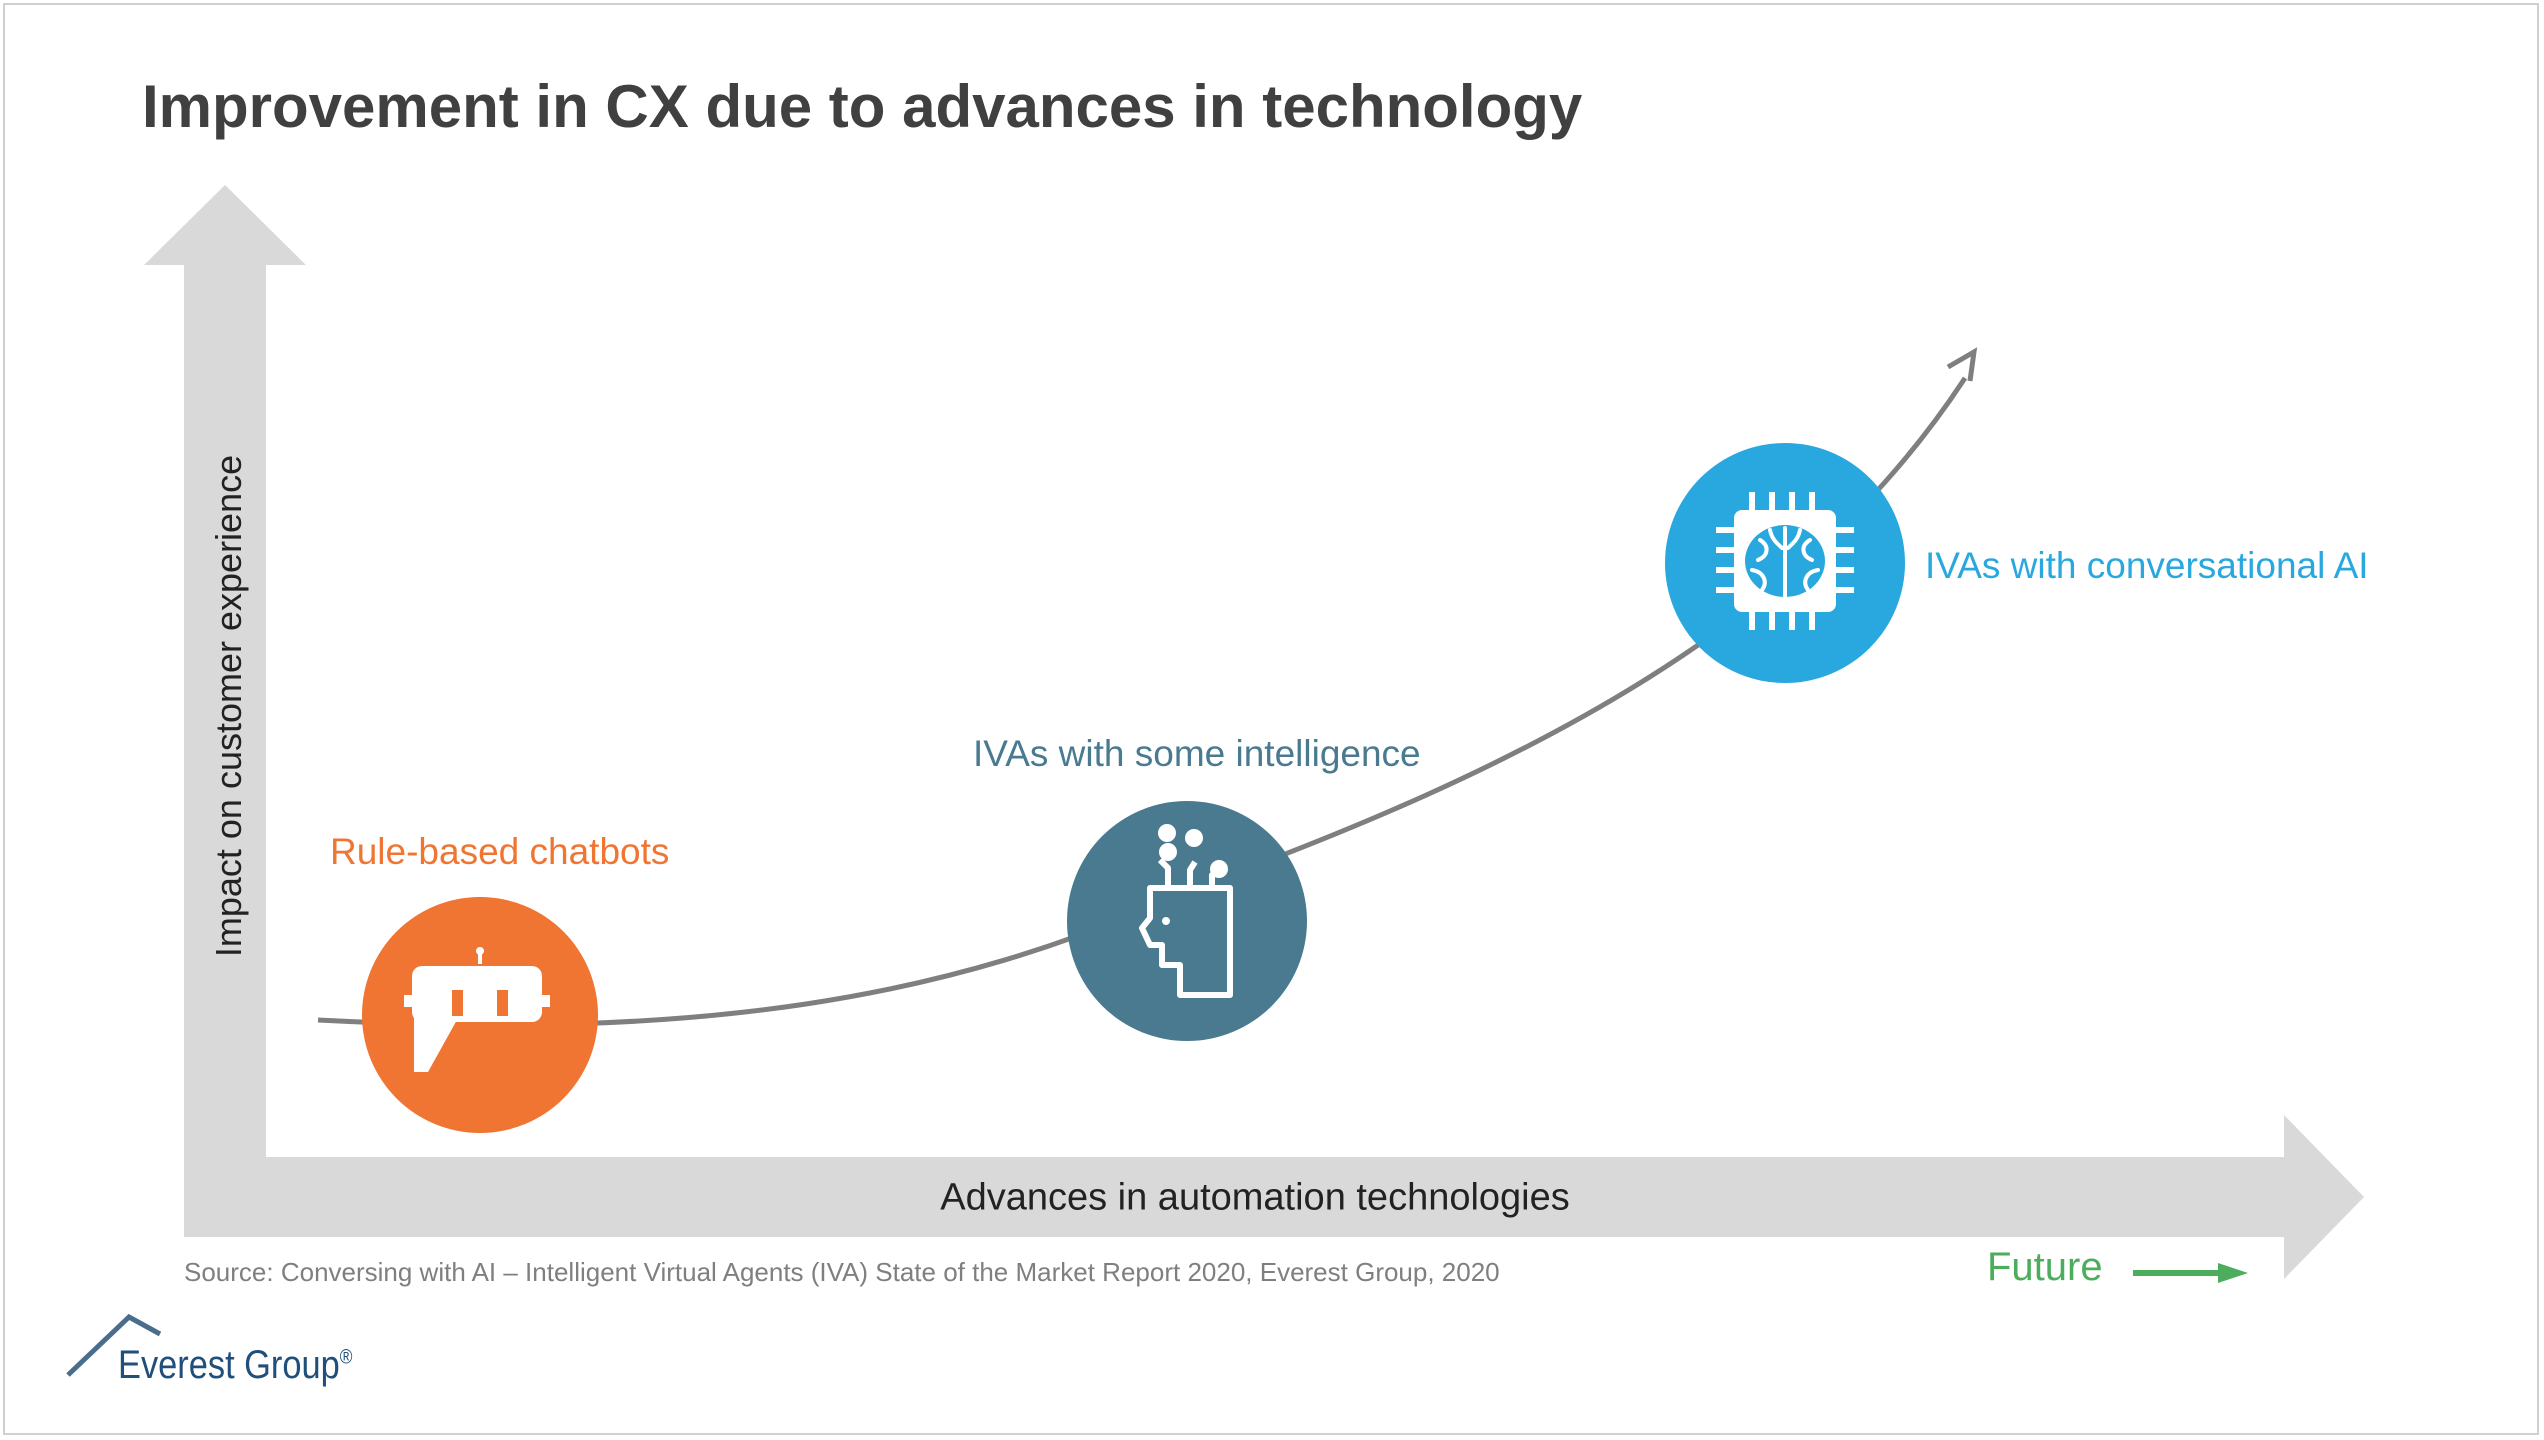  What do you see at coordinates (346, 1357) in the screenshot?
I see `brand-registered-mark: ®` at bounding box center [346, 1357].